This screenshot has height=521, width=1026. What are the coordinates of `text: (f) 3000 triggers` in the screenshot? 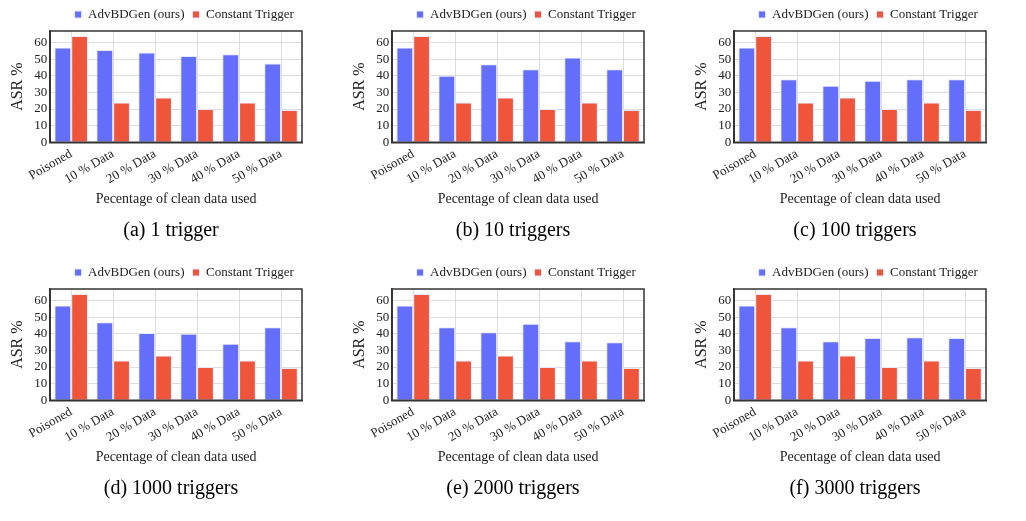 It's located at (855, 487).